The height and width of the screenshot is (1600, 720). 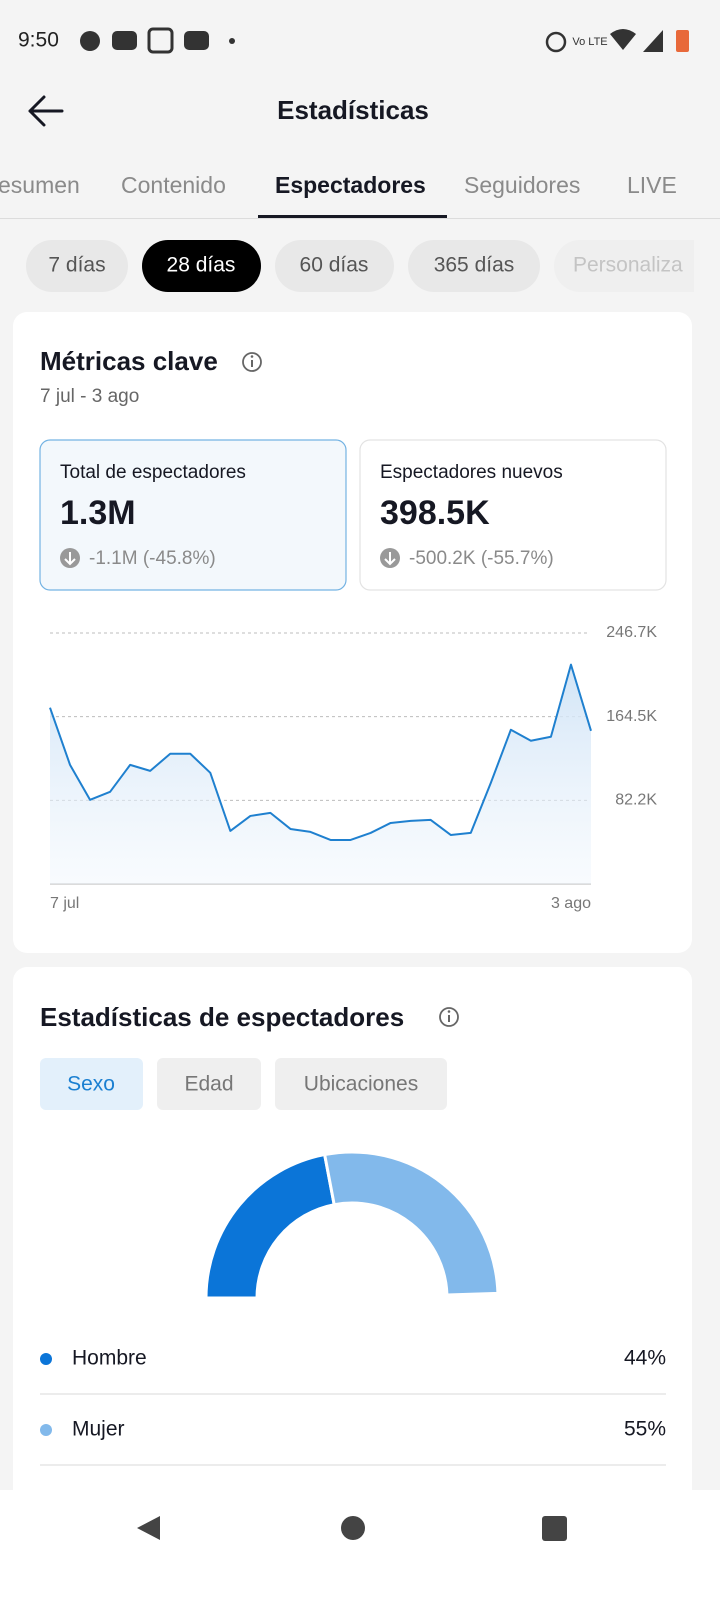 I want to click on period-label: 60 días, so click(x=334, y=265).